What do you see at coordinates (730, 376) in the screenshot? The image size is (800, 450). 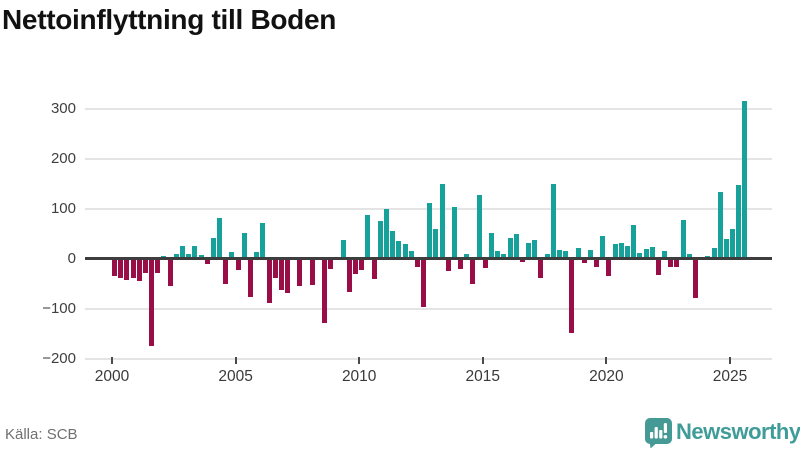 I see `x-axis-tick-label: 2025` at bounding box center [730, 376].